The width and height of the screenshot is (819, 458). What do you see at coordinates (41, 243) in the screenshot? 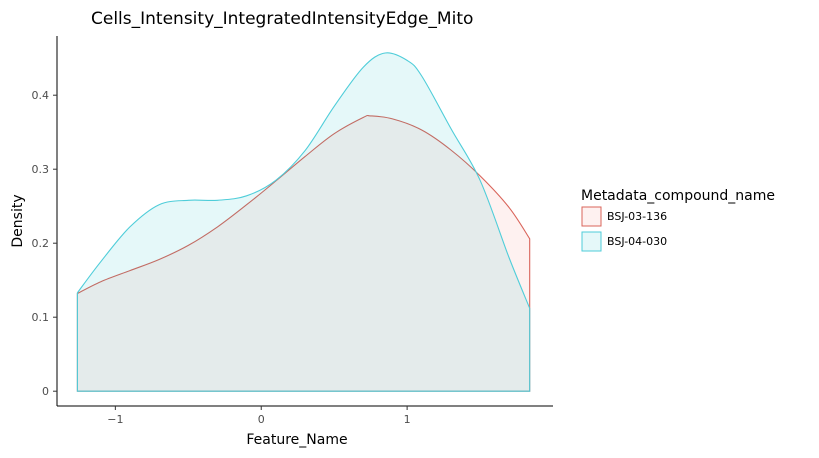
I see `y-tick-label: 0.2` at bounding box center [41, 243].